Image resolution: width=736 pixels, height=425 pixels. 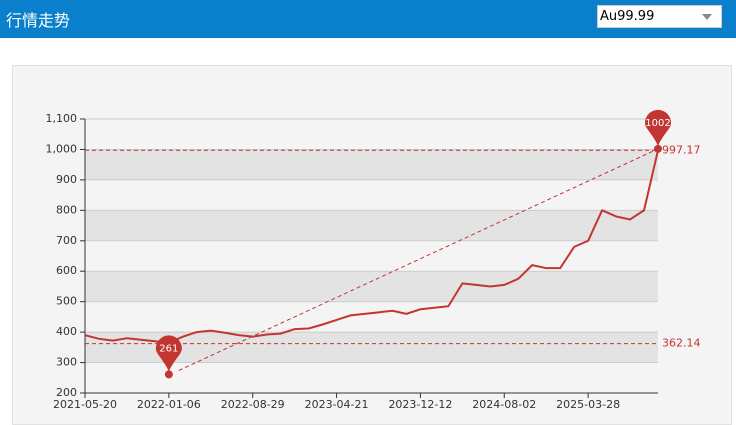 I want to click on x-tick-label: 2021-05-20, so click(x=85, y=404).